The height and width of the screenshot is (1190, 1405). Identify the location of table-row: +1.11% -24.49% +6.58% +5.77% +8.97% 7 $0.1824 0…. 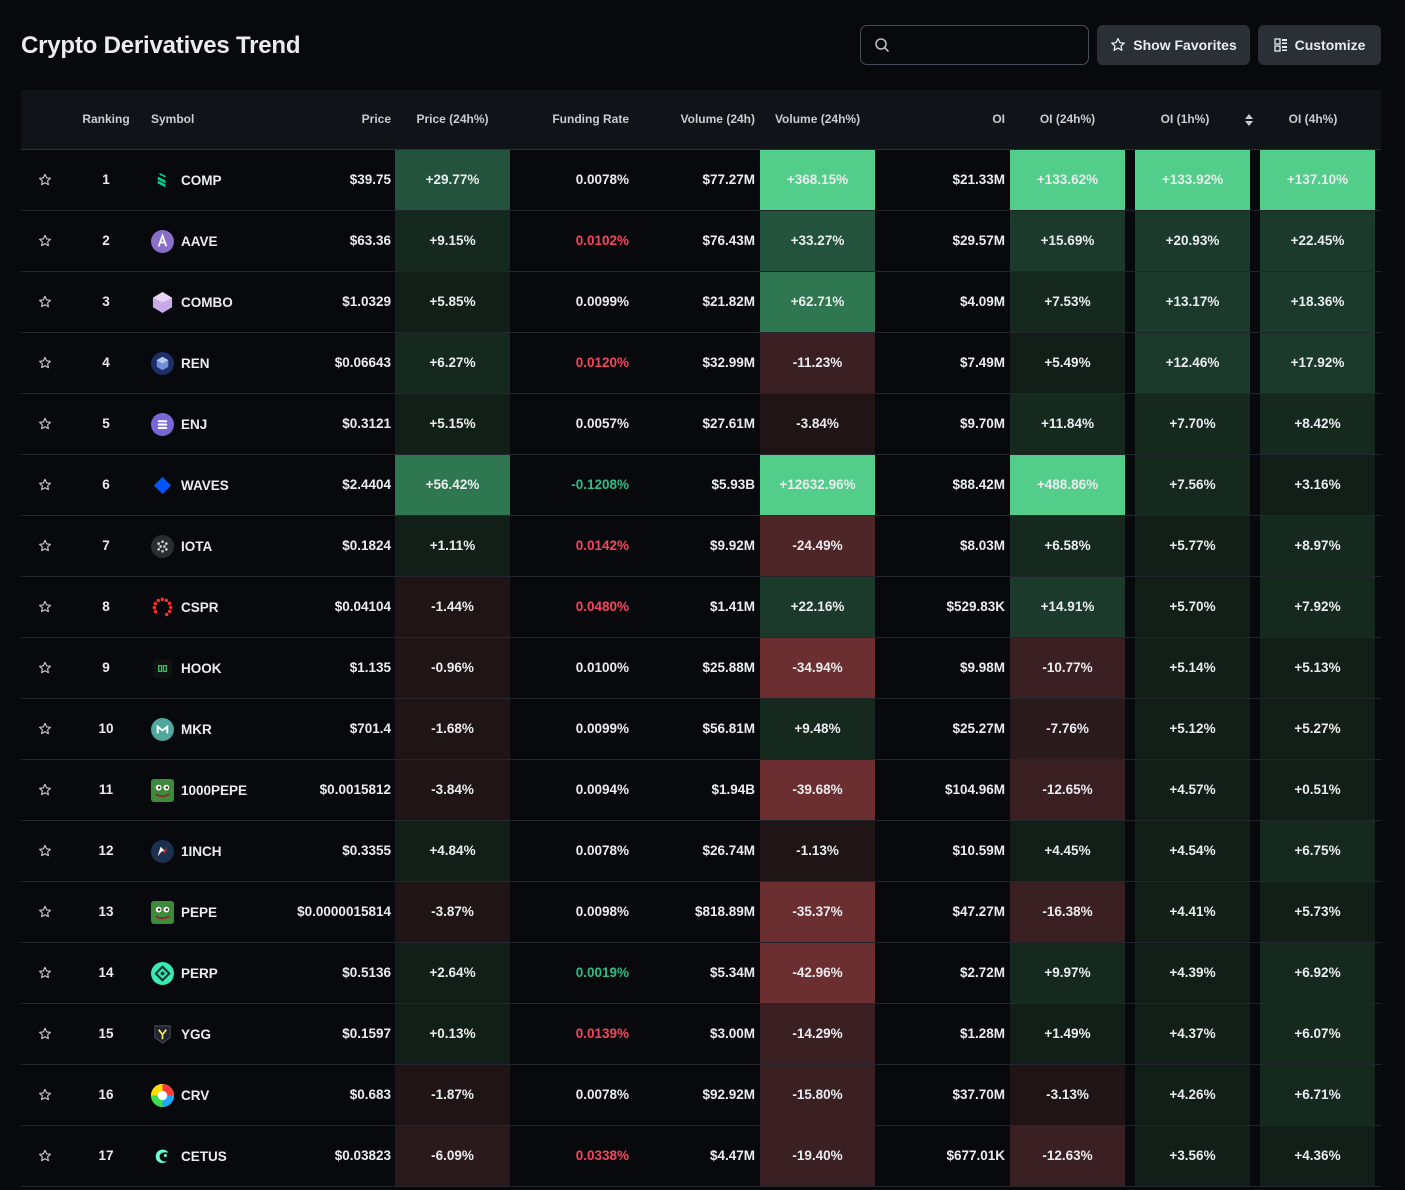
(701, 546).